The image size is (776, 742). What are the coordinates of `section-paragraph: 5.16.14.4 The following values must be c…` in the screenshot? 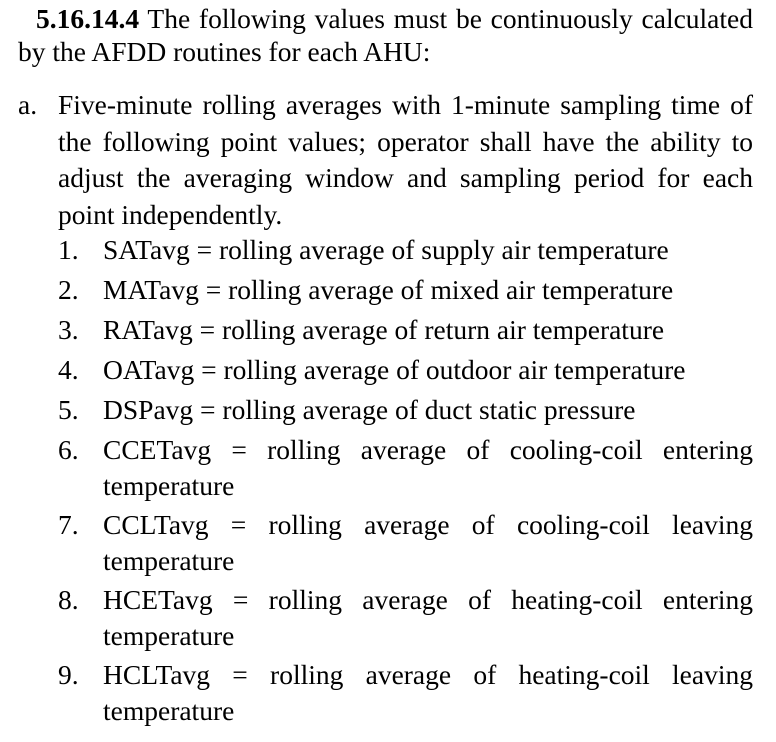 It's located at (385, 35).